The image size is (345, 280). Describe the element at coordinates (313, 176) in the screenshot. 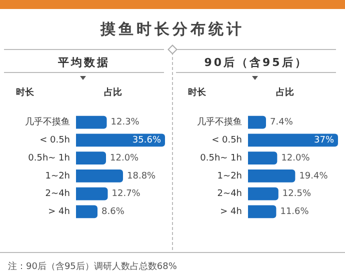

I see `data-label: 19.4%` at that location.